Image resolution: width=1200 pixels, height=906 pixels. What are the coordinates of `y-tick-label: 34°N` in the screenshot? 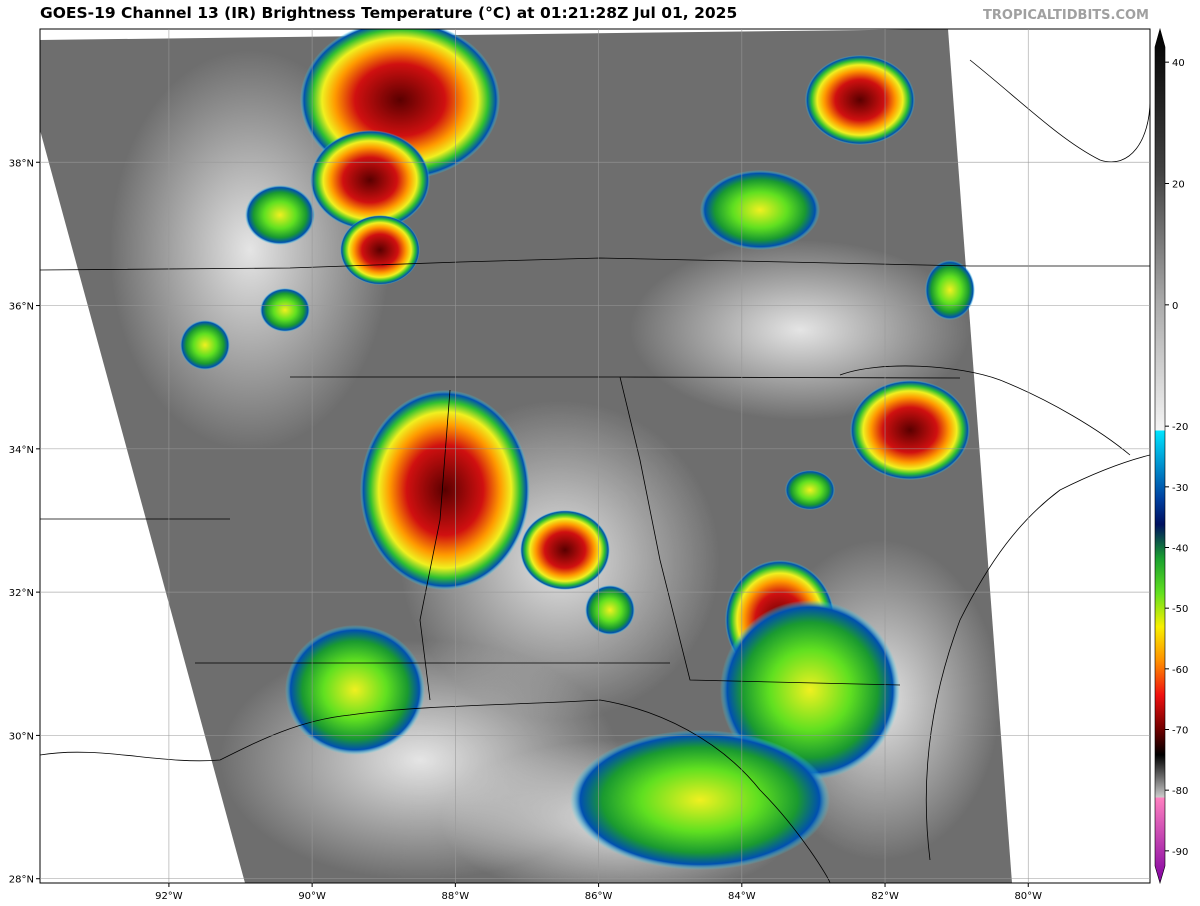 It's located at (21, 450).